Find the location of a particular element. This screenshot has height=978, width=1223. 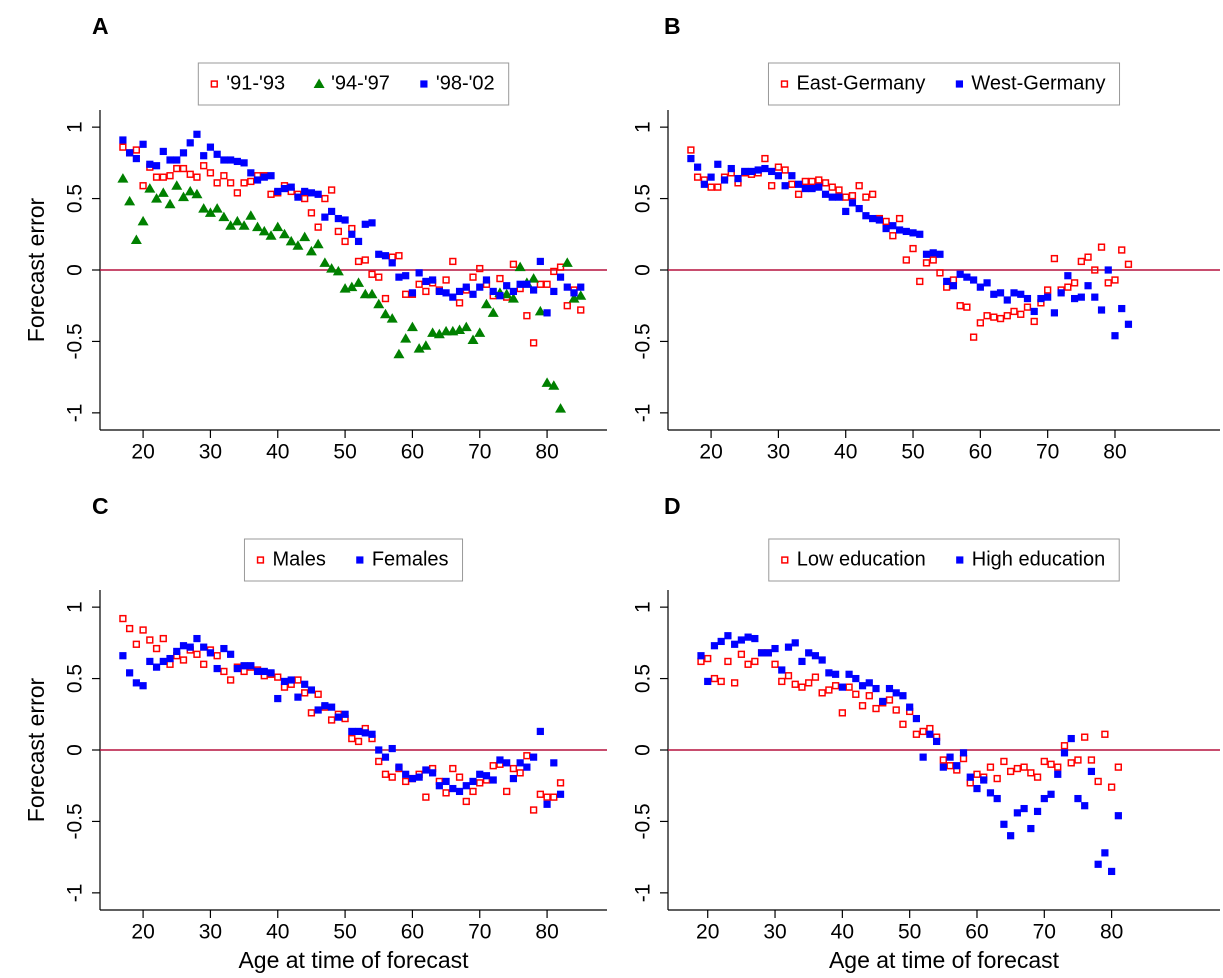

x-tick-label: 50 is located at coordinates (909, 932).